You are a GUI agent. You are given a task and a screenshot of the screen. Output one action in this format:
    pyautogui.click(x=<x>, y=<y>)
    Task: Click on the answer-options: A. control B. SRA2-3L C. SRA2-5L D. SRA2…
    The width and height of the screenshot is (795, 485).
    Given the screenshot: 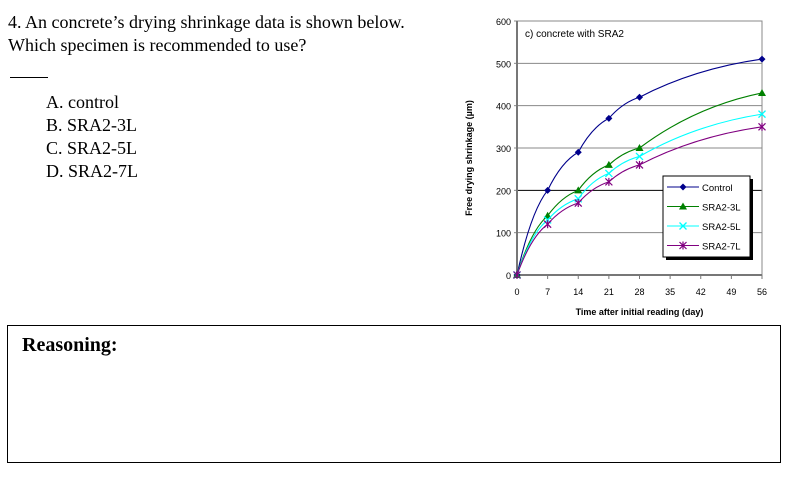 What is the action you would take?
    pyautogui.click(x=92, y=137)
    